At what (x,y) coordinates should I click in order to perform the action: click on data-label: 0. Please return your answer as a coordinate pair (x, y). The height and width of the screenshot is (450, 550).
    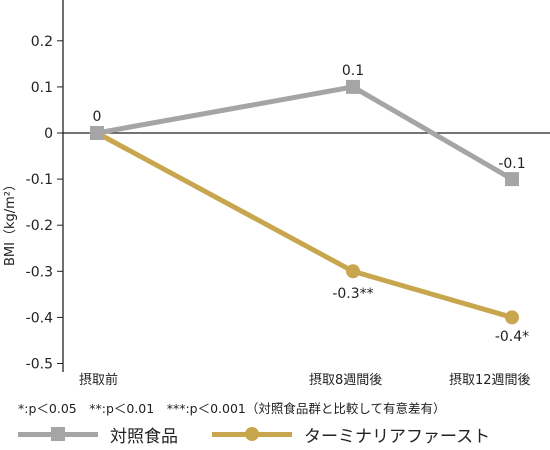
    Looking at the image, I should click on (97, 117).